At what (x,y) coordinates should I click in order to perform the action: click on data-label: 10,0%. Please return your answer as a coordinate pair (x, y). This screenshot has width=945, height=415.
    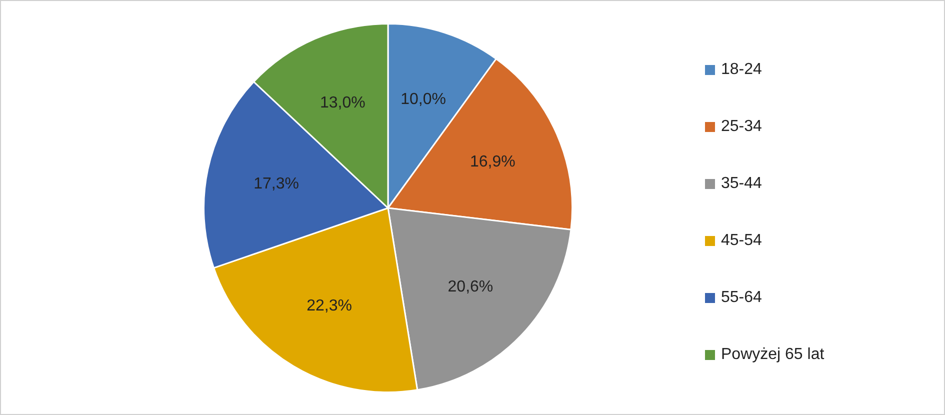
    Looking at the image, I should click on (423, 99).